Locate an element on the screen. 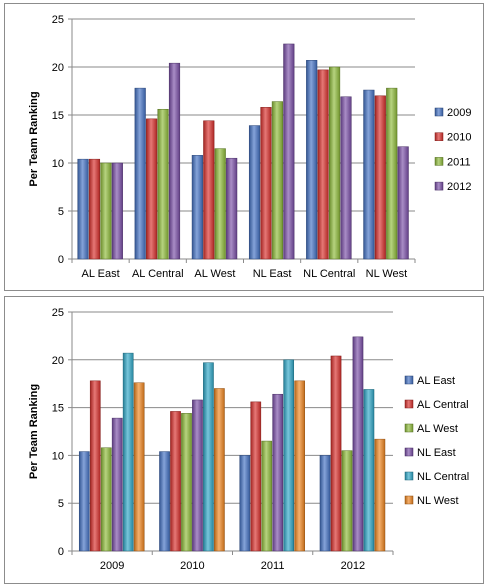  x-tick-label: NL West is located at coordinates (387, 274).